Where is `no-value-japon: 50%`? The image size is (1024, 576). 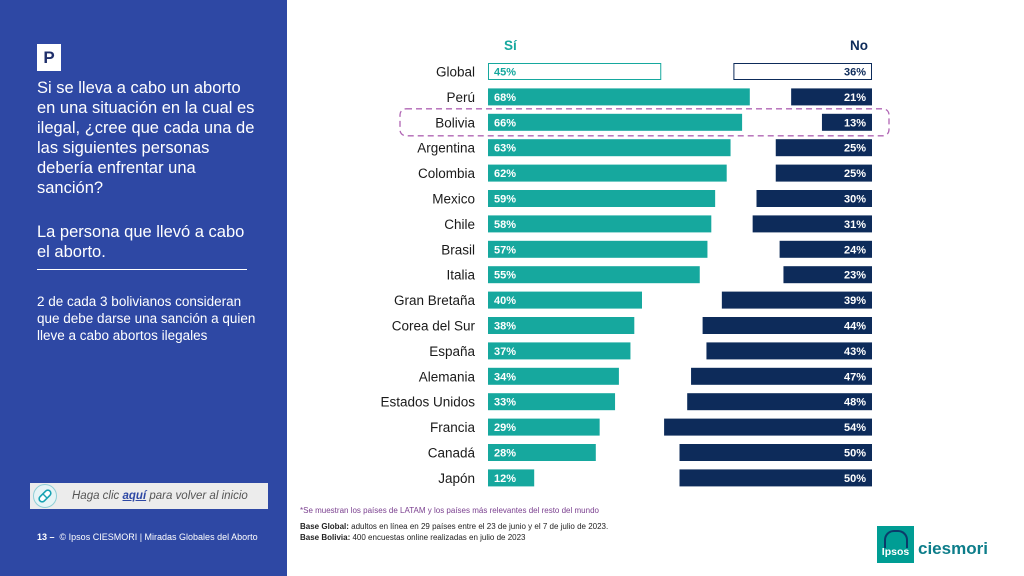
no-value-japon: 50% is located at coordinates (855, 479).